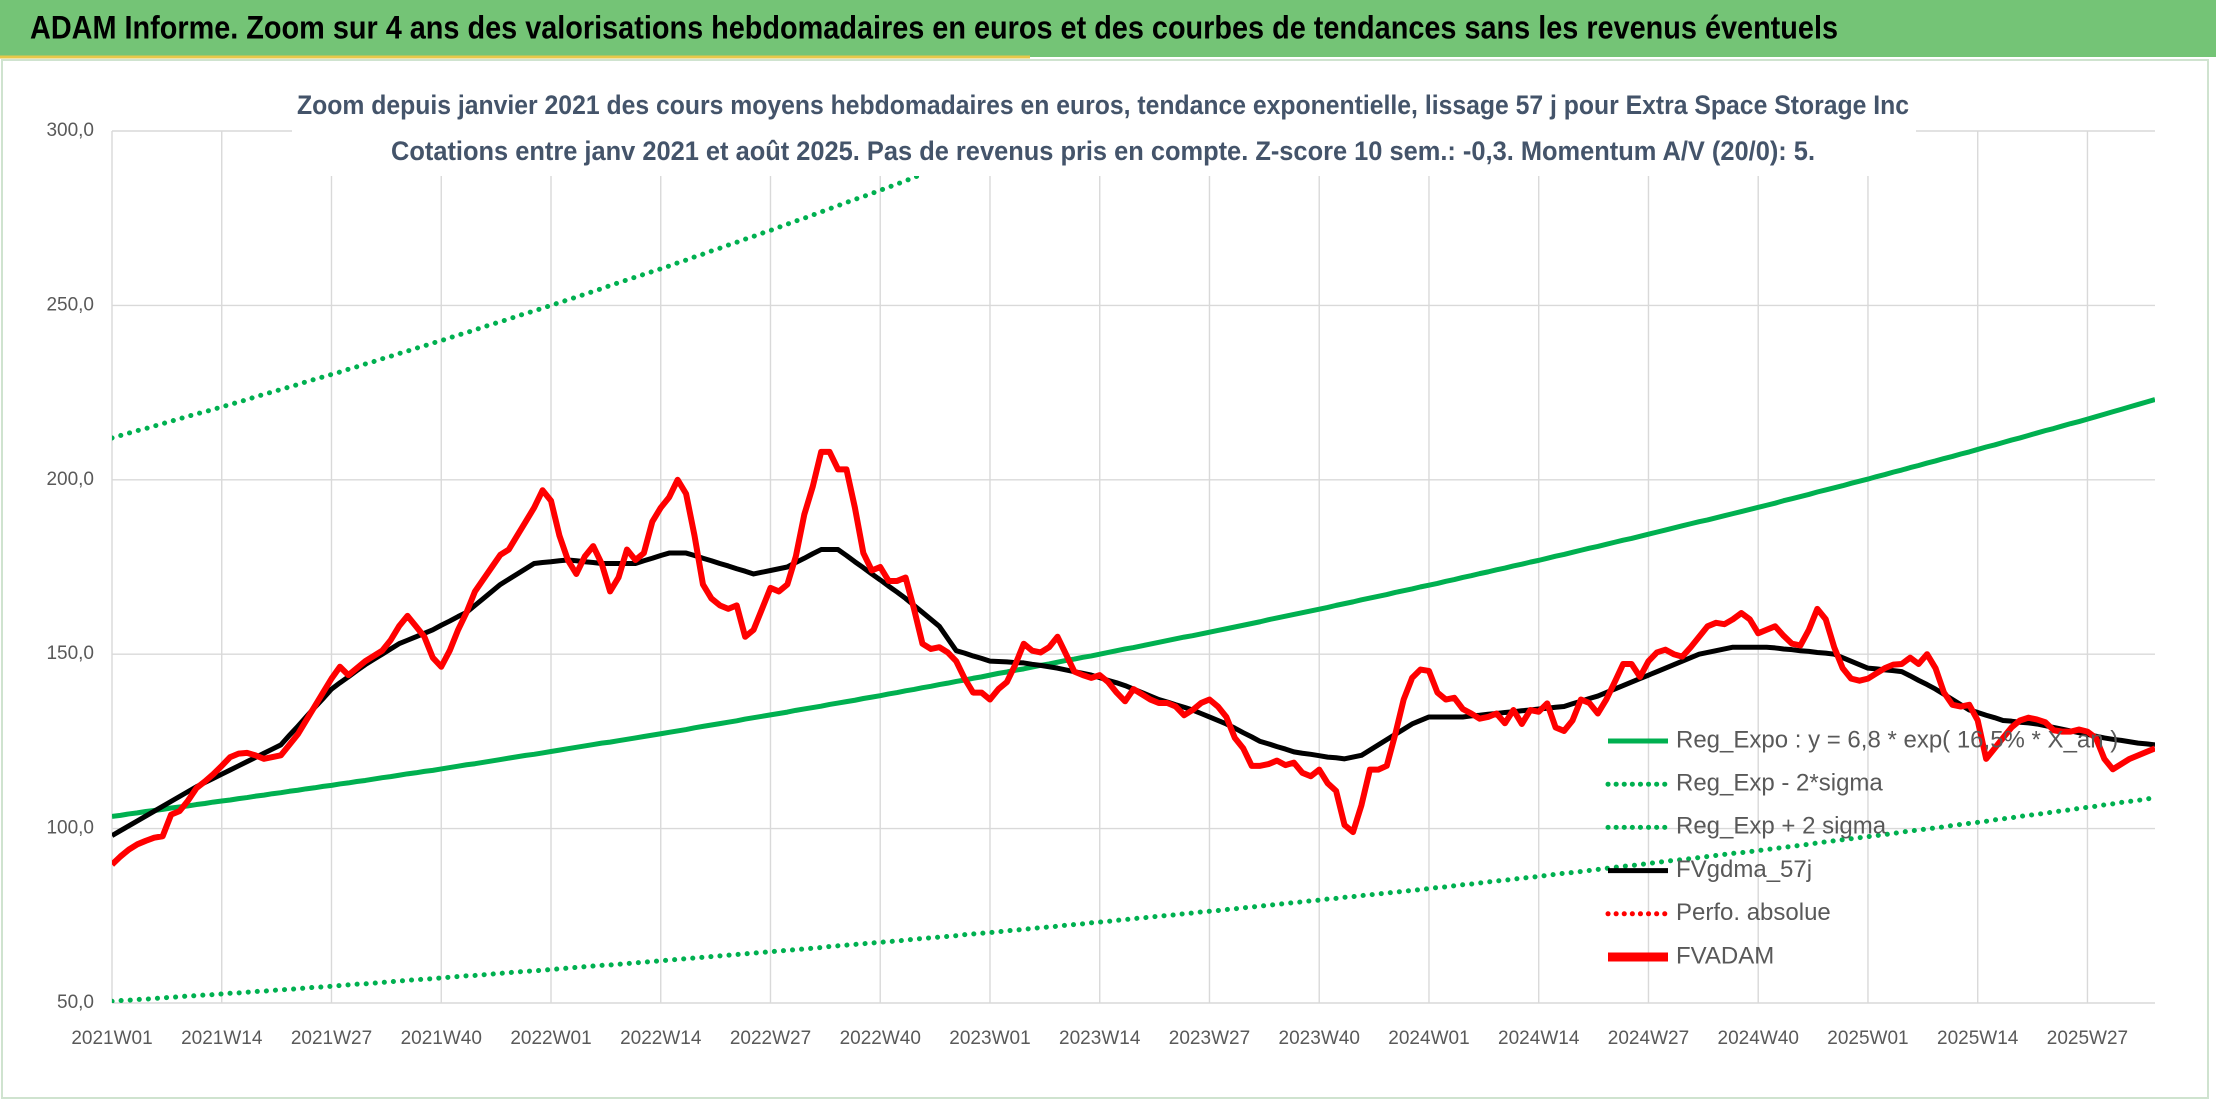 This screenshot has height=1102, width=2216. I want to click on title-background, so click(1104, 130).